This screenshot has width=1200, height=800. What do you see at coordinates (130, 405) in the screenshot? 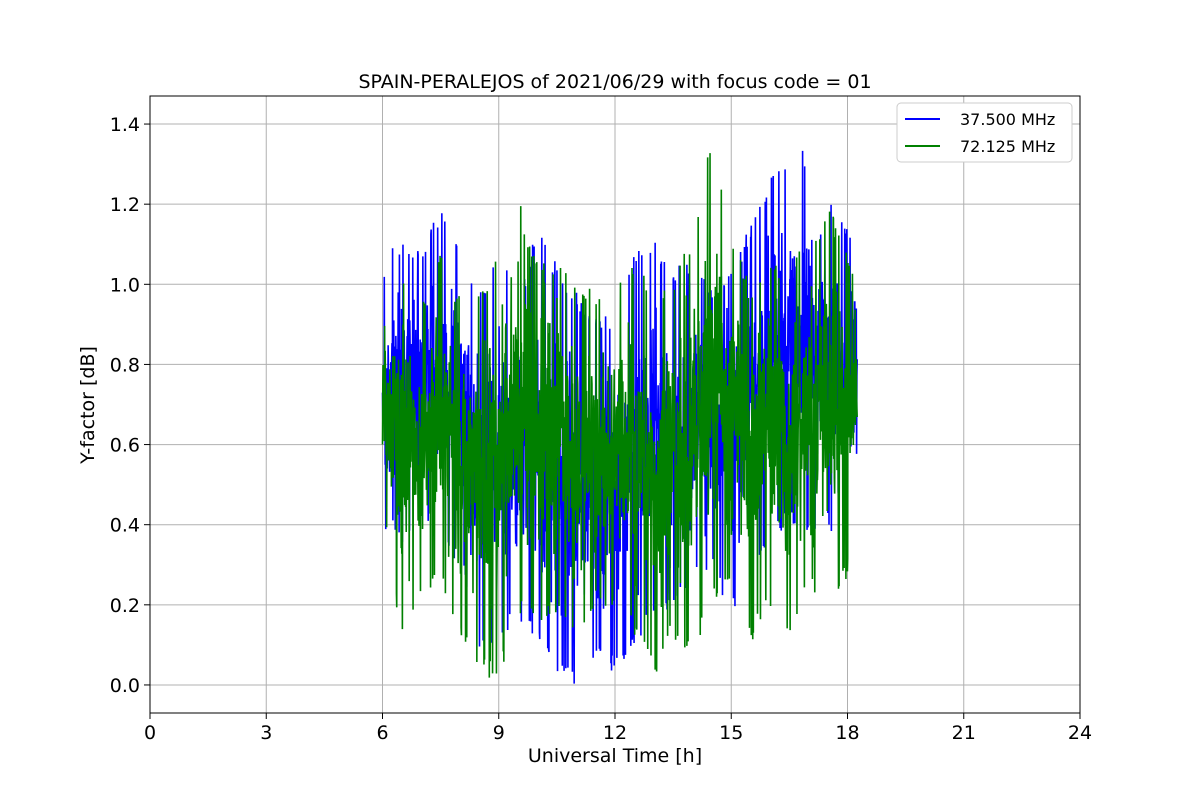
I see `y-axis-ticks: 0.0 0.2 0.4 0.6 0.8 1.0 1.2 1.4` at bounding box center [130, 405].